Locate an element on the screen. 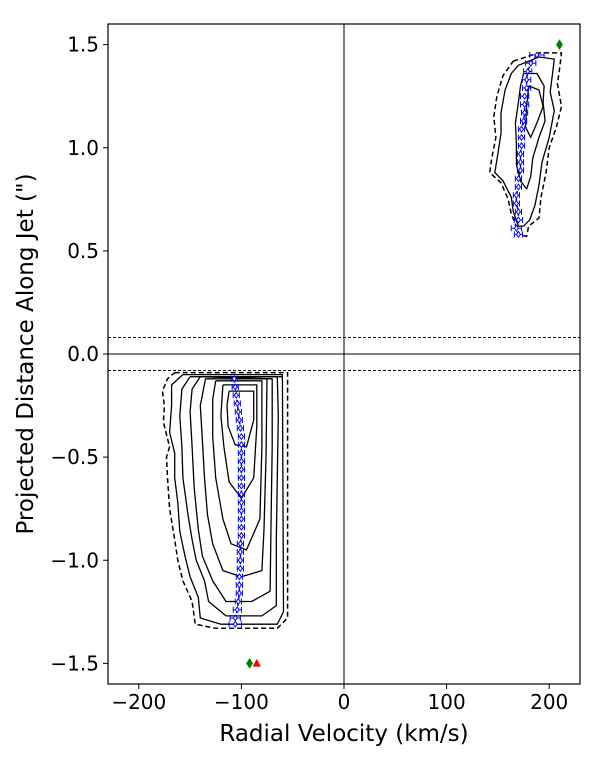  x-tick-label: −200 is located at coordinates (138, 702).